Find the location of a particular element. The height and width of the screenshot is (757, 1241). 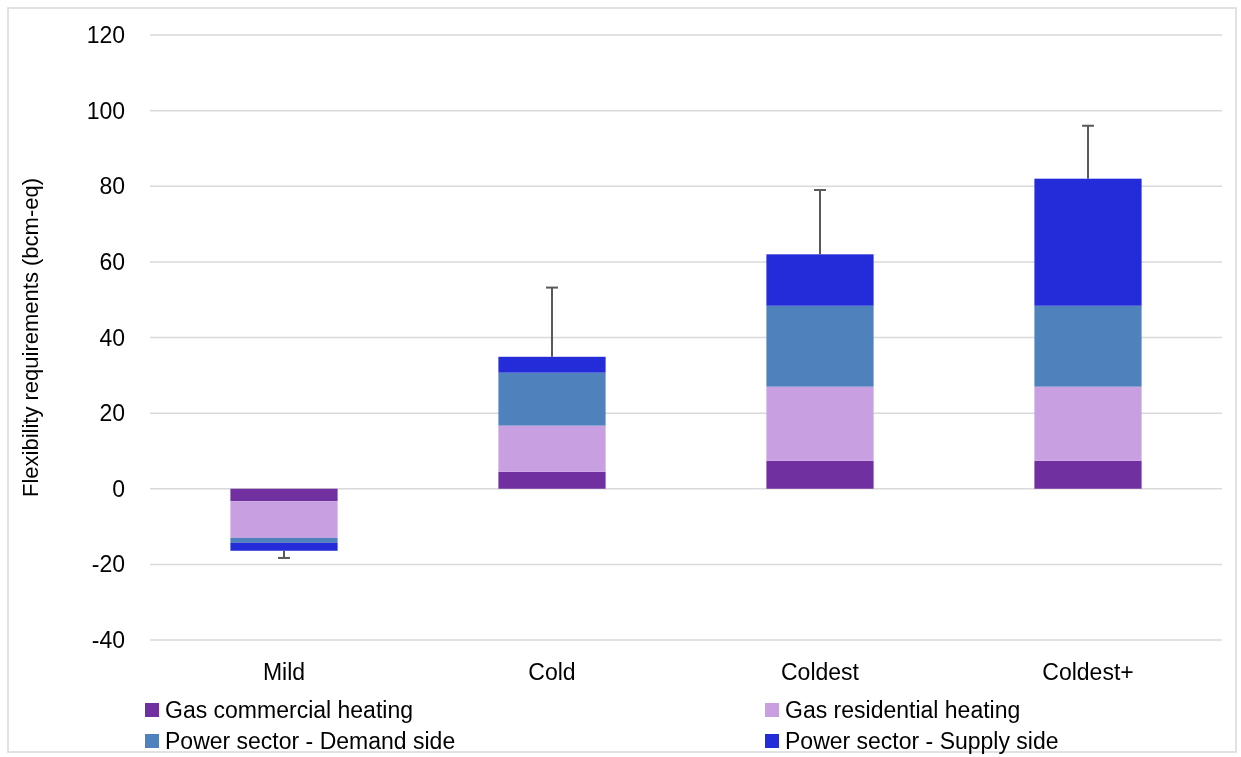

y-tick-label: 100 is located at coordinates (105, 110).